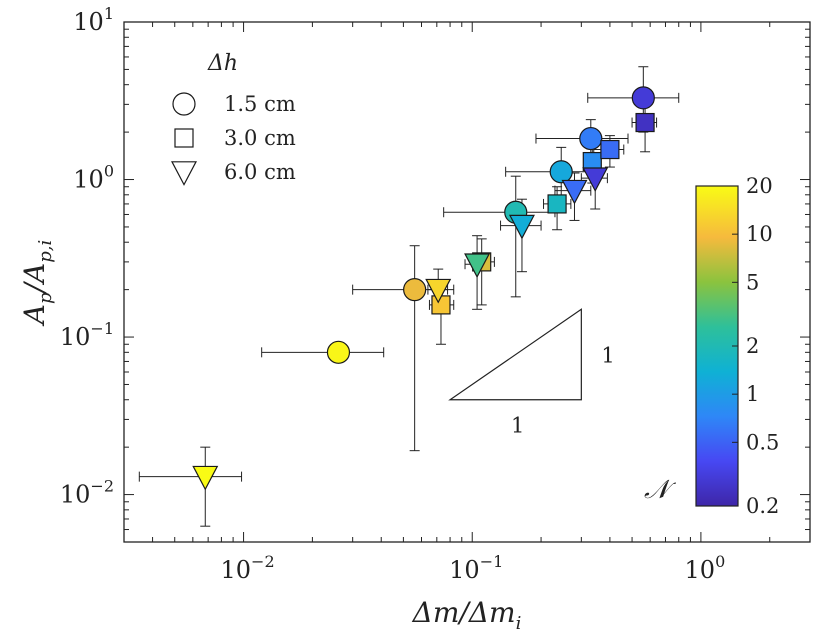 Image resolution: width=830 pixels, height=638 pixels. Describe the element at coordinates (705, 568) in the screenshot. I see `x-tick-label: 10⁰` at that location.